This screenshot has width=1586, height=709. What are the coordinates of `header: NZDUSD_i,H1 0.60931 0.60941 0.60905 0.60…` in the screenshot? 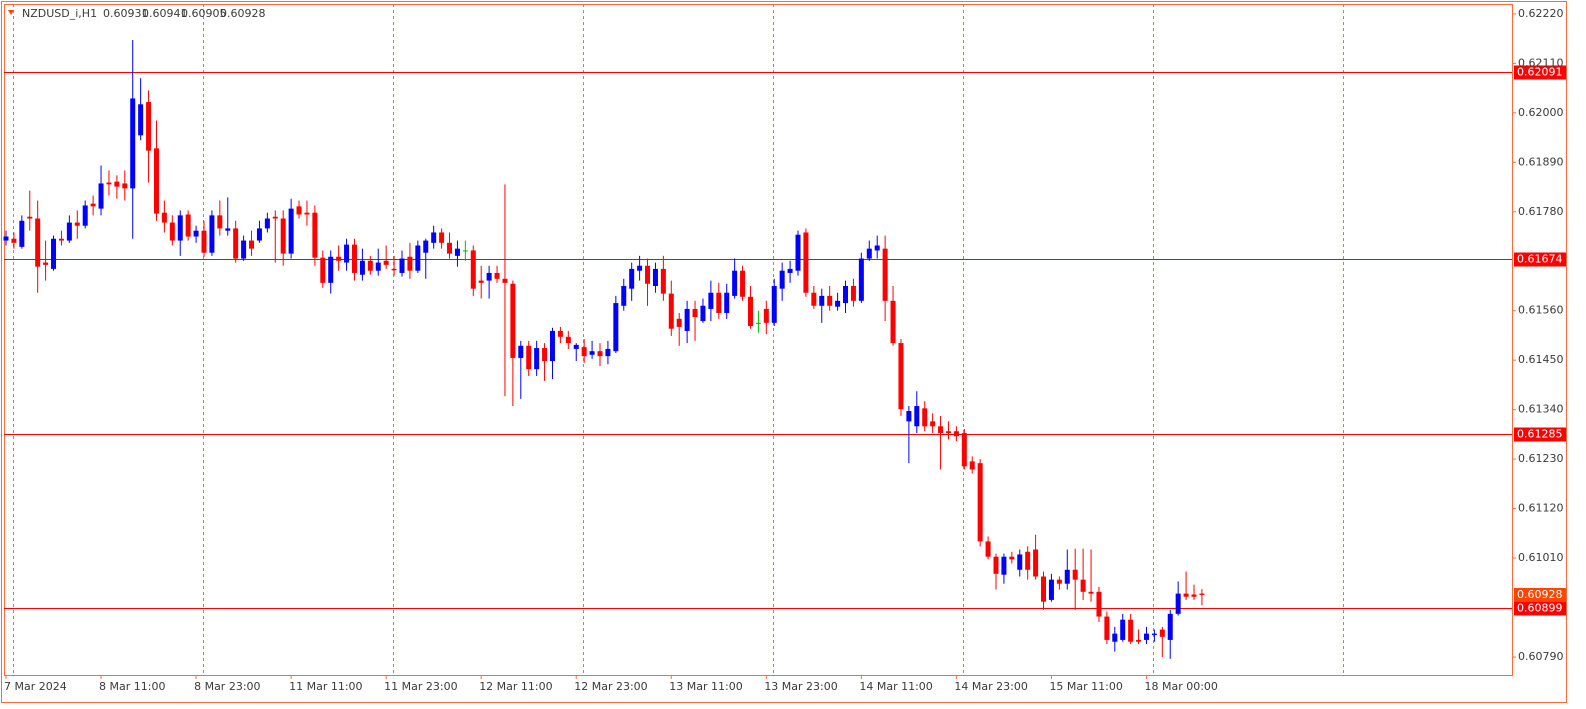 It's located at (137, 13).